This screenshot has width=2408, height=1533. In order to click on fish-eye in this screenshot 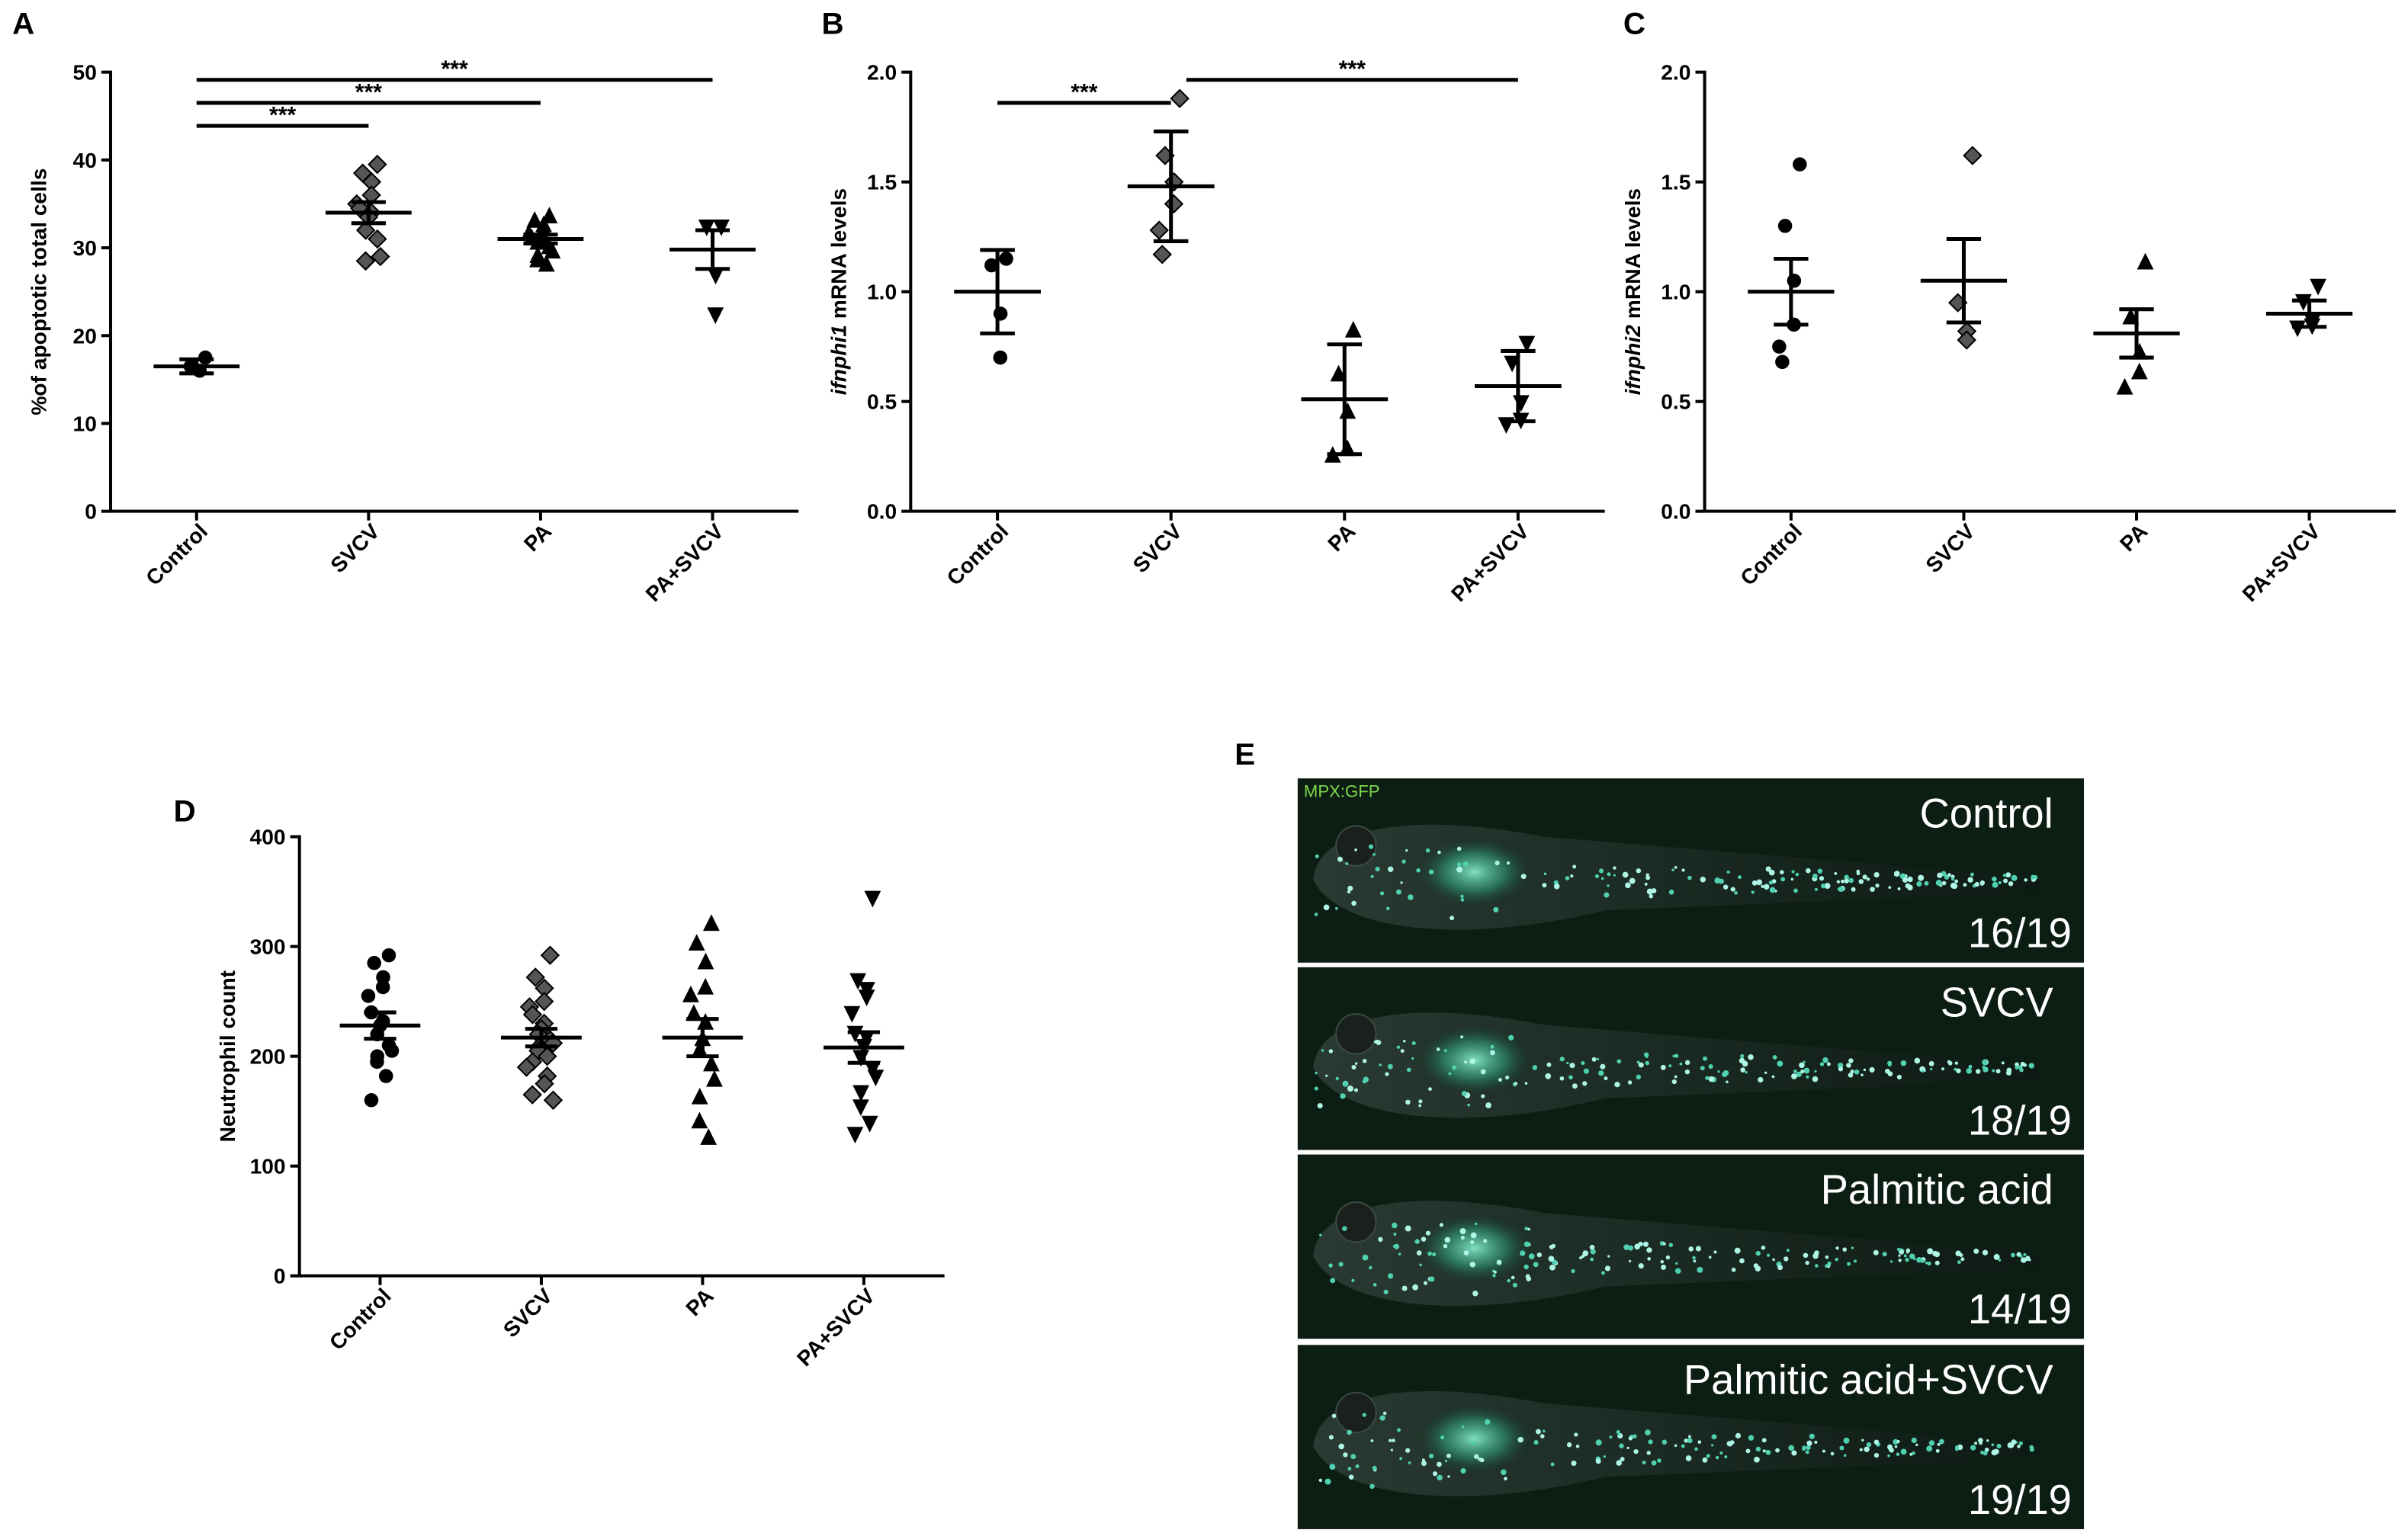, I will do `click(1356, 1034)`.